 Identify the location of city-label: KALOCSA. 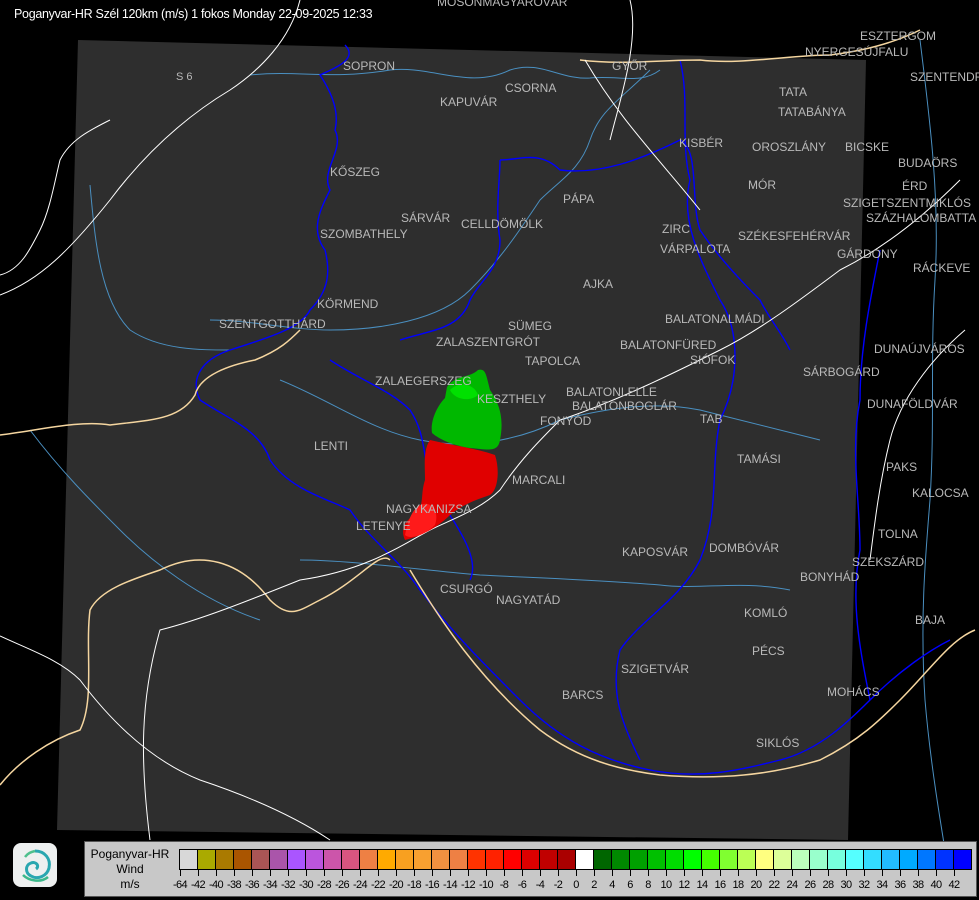
(940, 493).